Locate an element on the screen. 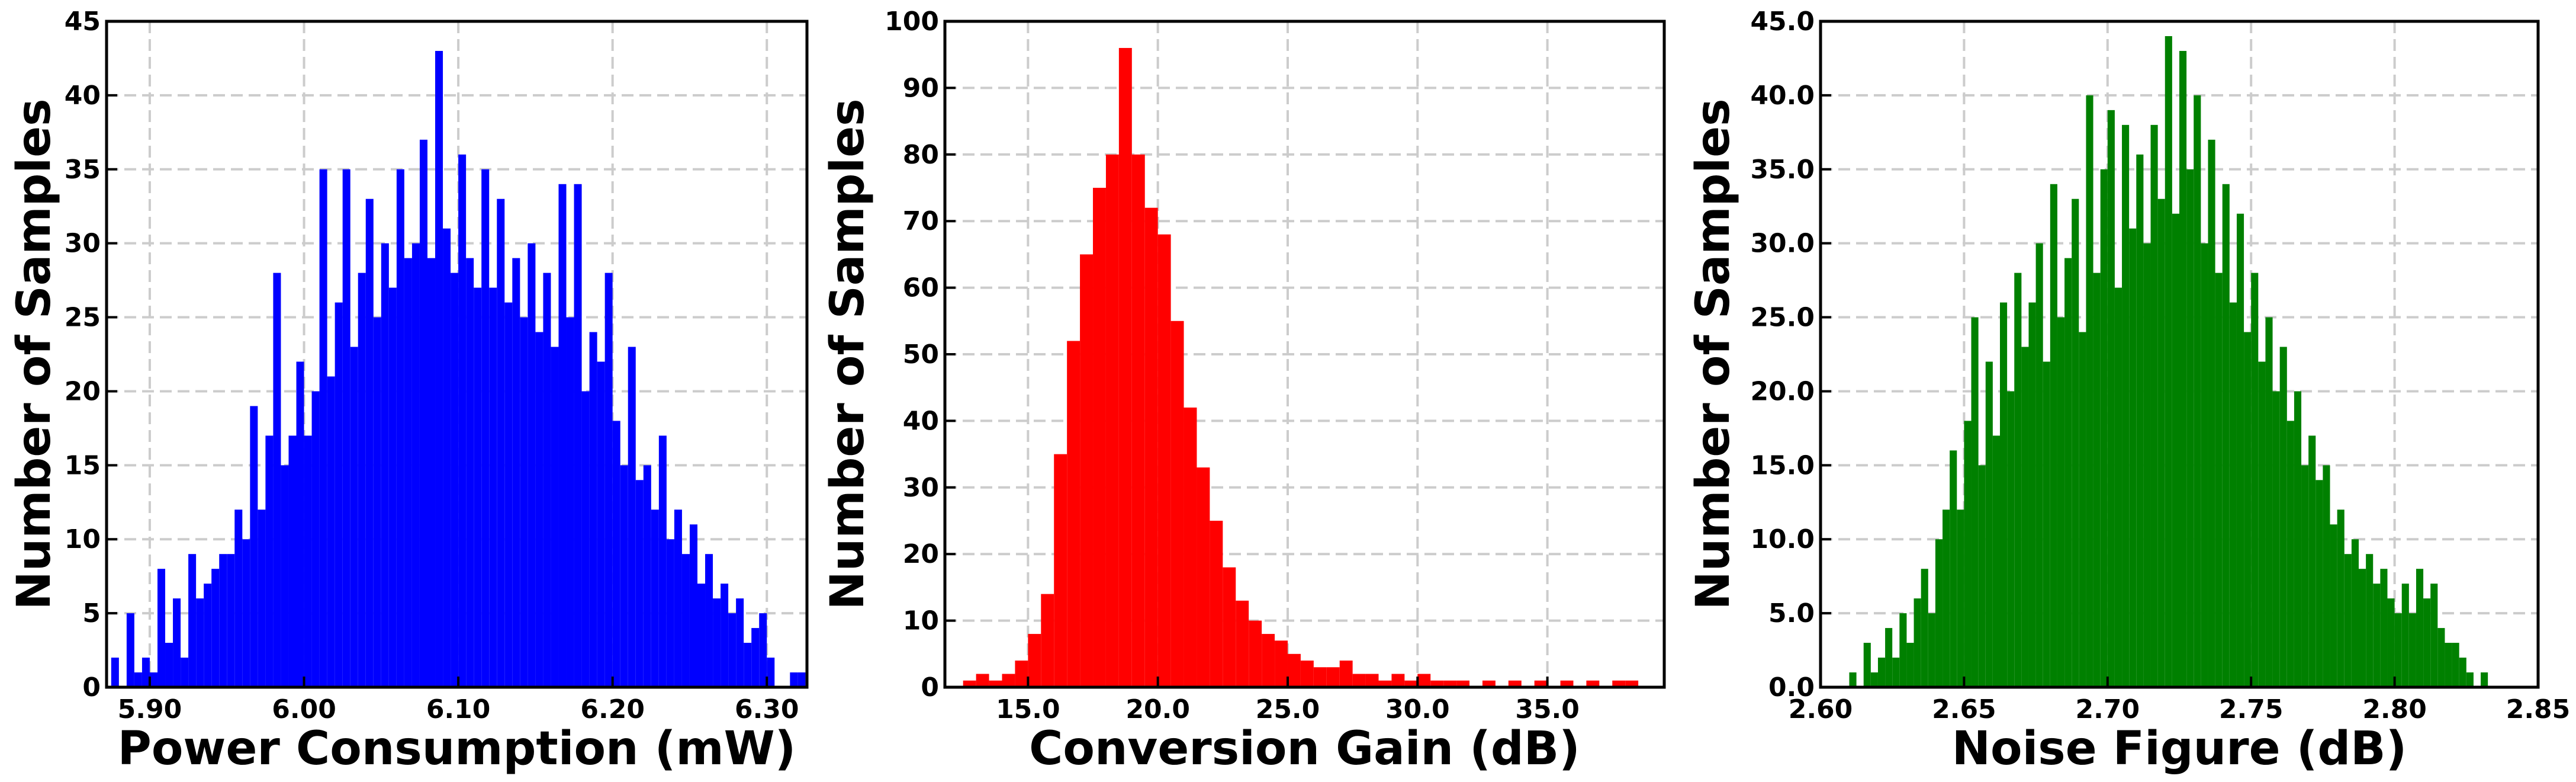  x-axis-label: Noise Figure (dB) is located at coordinates (2179, 748).